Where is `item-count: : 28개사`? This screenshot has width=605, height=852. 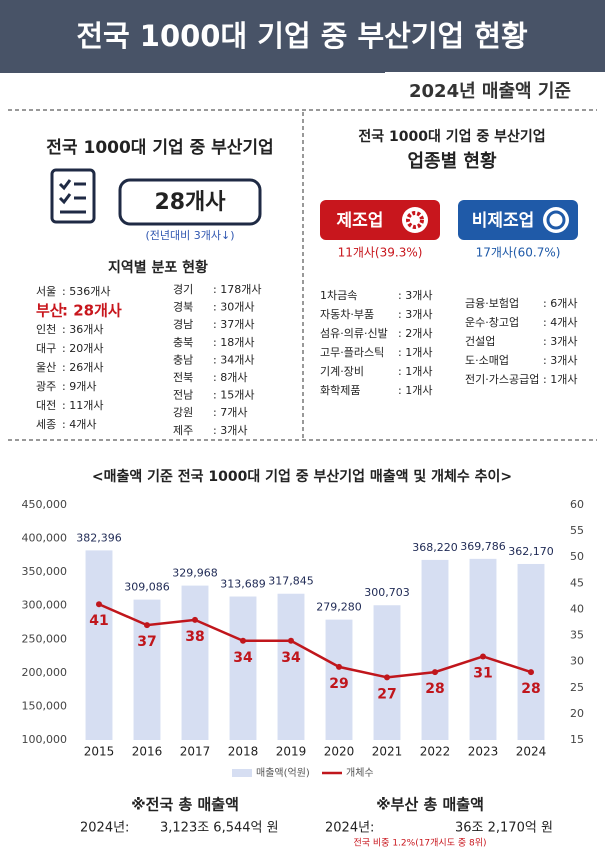
item-count: : 28개사 is located at coordinates (92, 311).